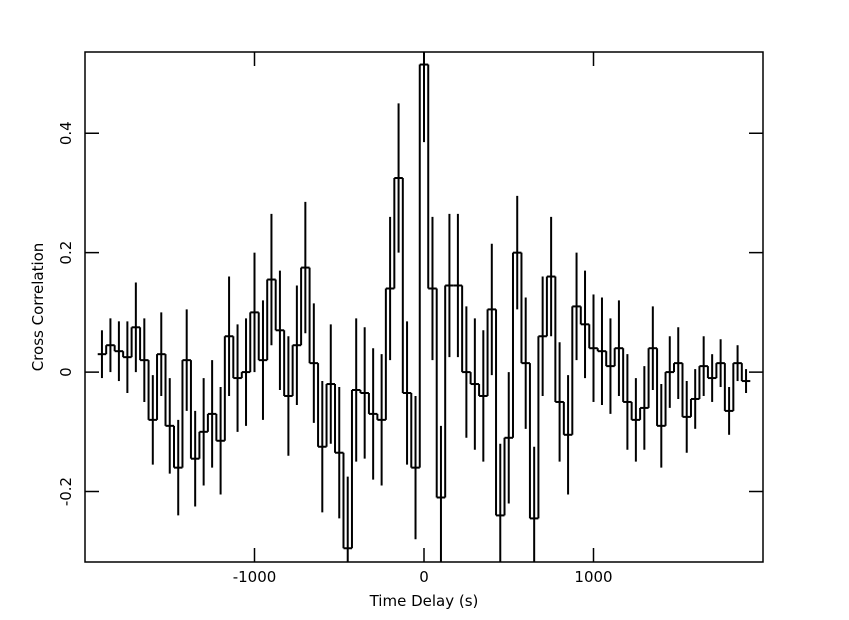  What do you see at coordinates (66, 133) in the screenshot?
I see `y-tick-label: 0.4` at bounding box center [66, 133].